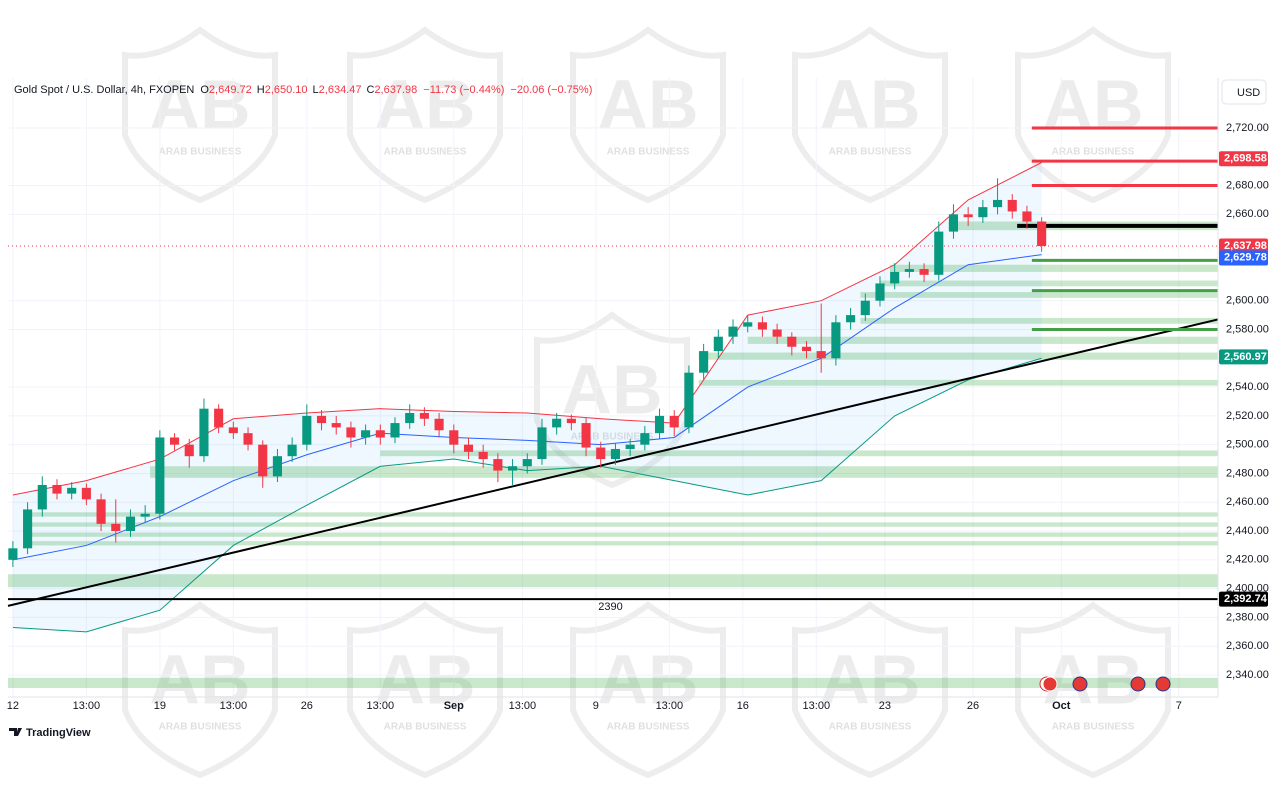  I want to click on x-tick-label: Sep, so click(454, 706).